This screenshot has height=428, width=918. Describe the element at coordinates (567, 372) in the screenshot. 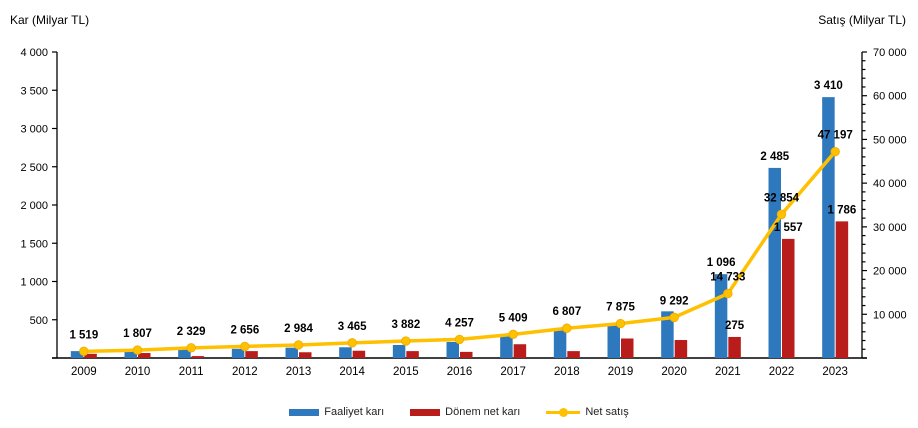

I see `x-axis-year-label: 2018` at that location.